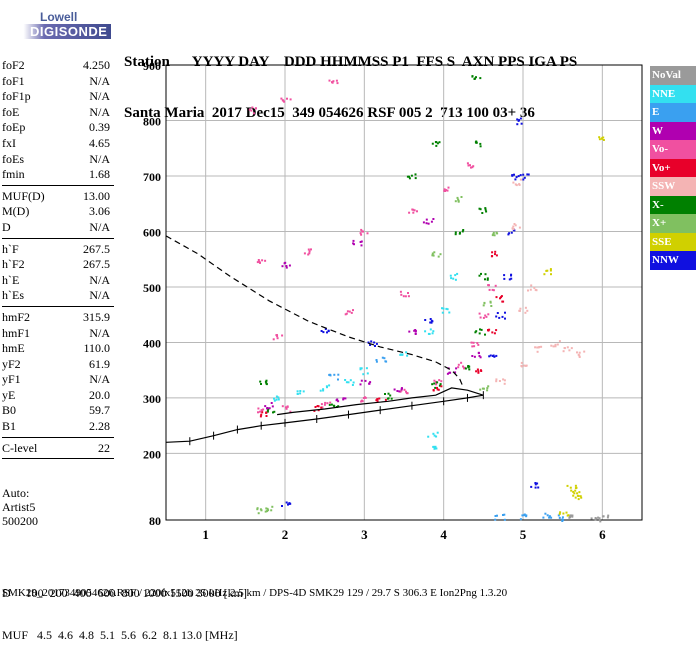 The image size is (700, 656). Describe the element at coordinates (9, 410) in the screenshot. I see `param-name: B0` at that location.